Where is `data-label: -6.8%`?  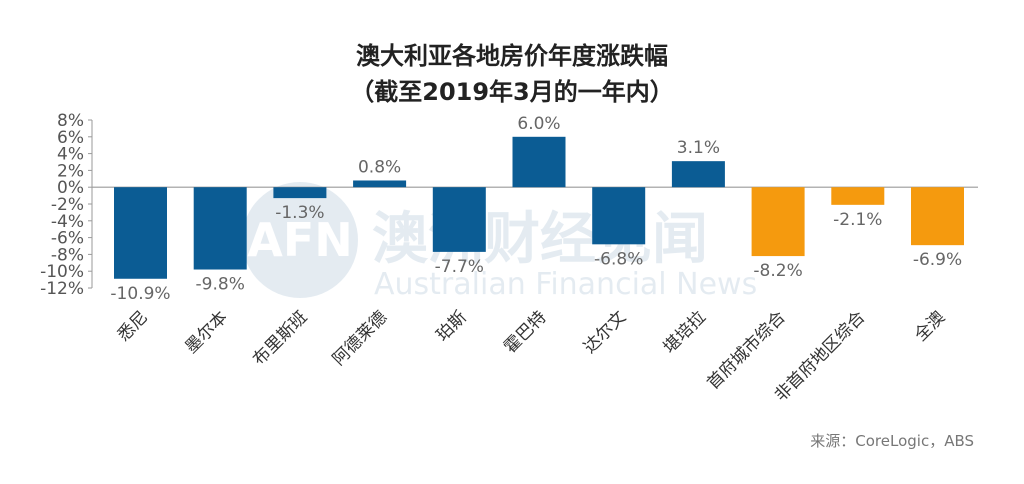 data-label: -6.8% is located at coordinates (618, 259).